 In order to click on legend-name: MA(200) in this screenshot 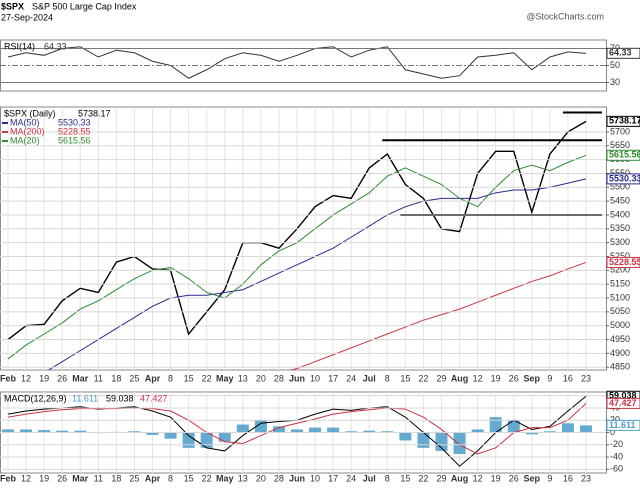, I will do `click(27, 131)`.